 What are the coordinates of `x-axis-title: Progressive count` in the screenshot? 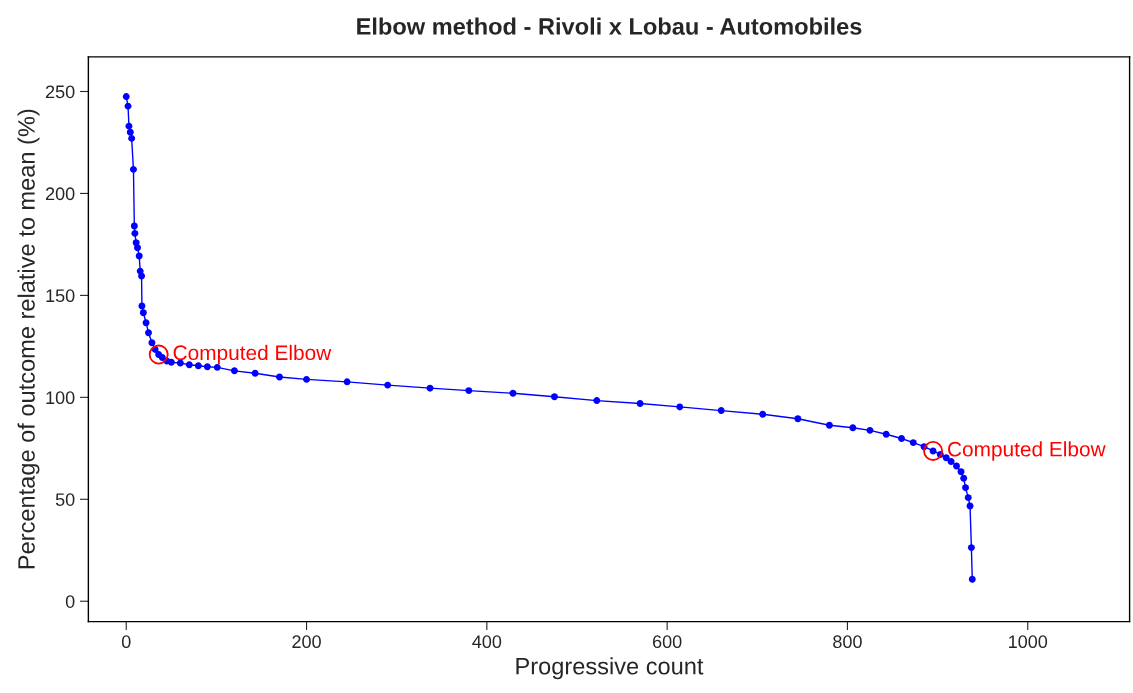 It's located at (610, 668).